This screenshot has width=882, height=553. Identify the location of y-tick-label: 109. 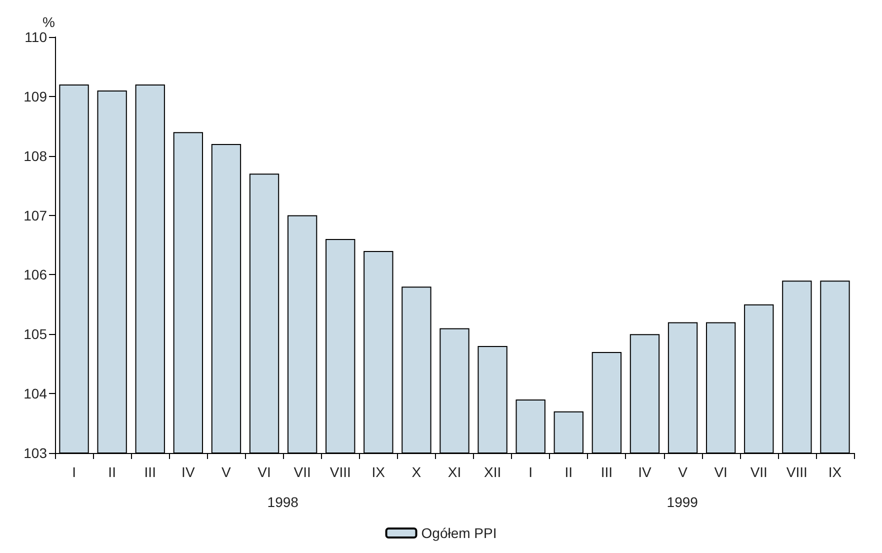
(36, 96).